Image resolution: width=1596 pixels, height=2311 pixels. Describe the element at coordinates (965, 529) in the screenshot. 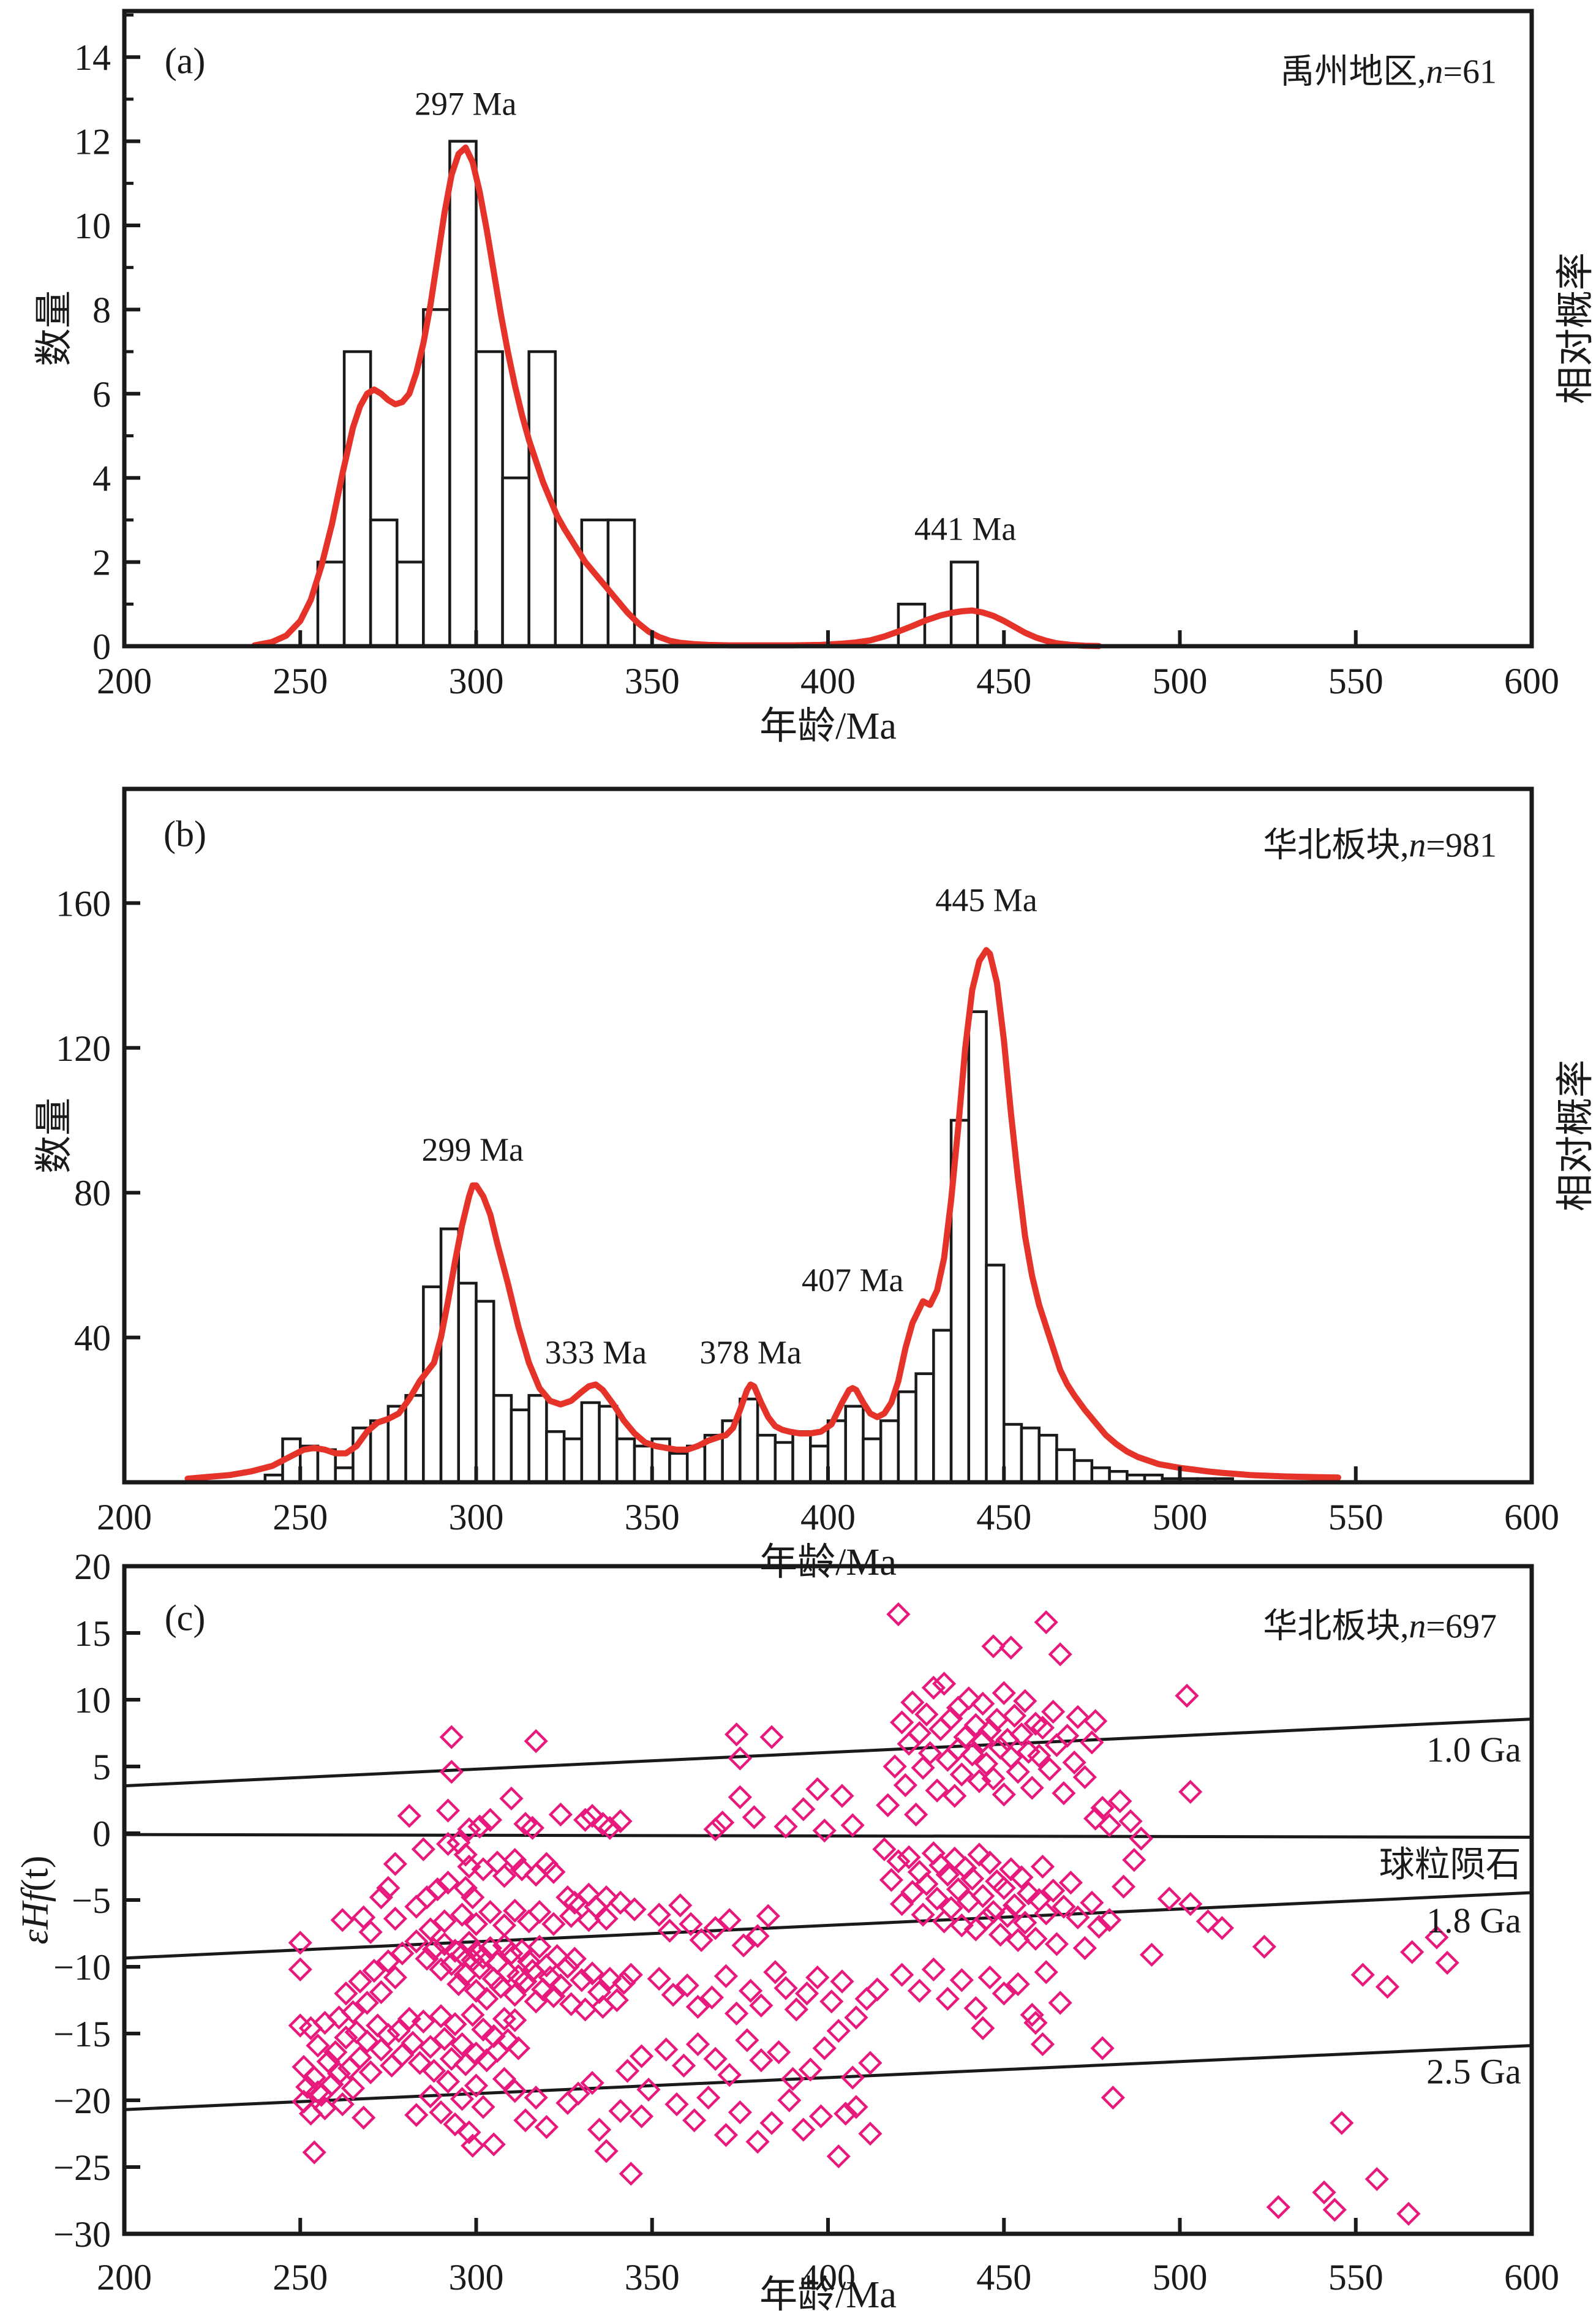

I see `peak-label-a: 441 Ma` at that location.